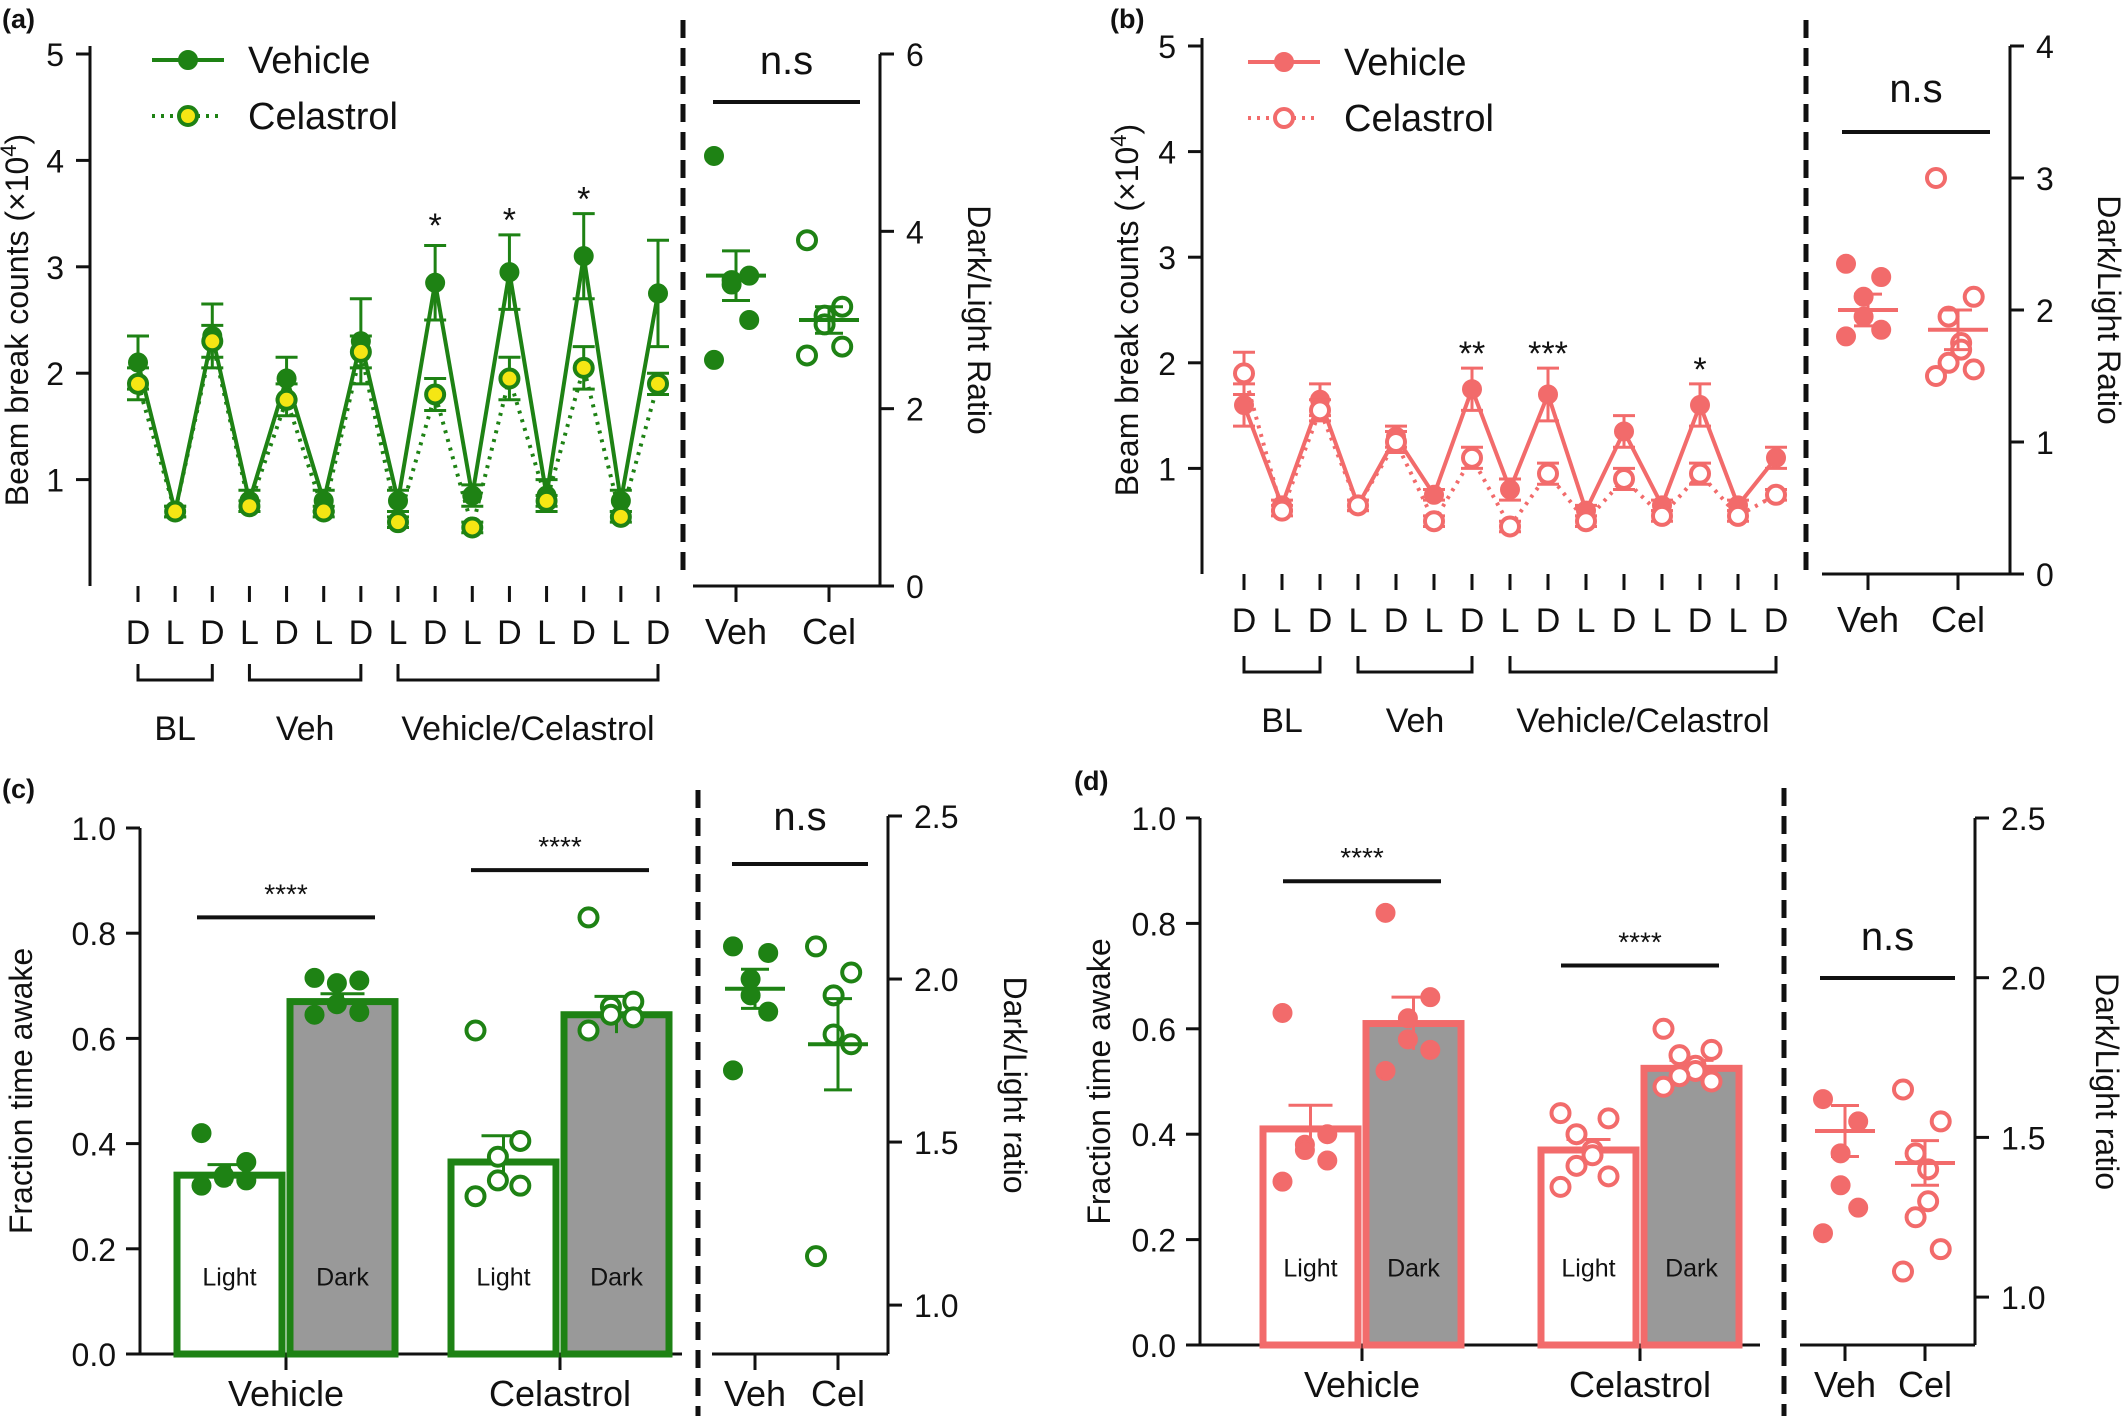  I want to click on y-tick-label: 0.2, so click(94, 1250).